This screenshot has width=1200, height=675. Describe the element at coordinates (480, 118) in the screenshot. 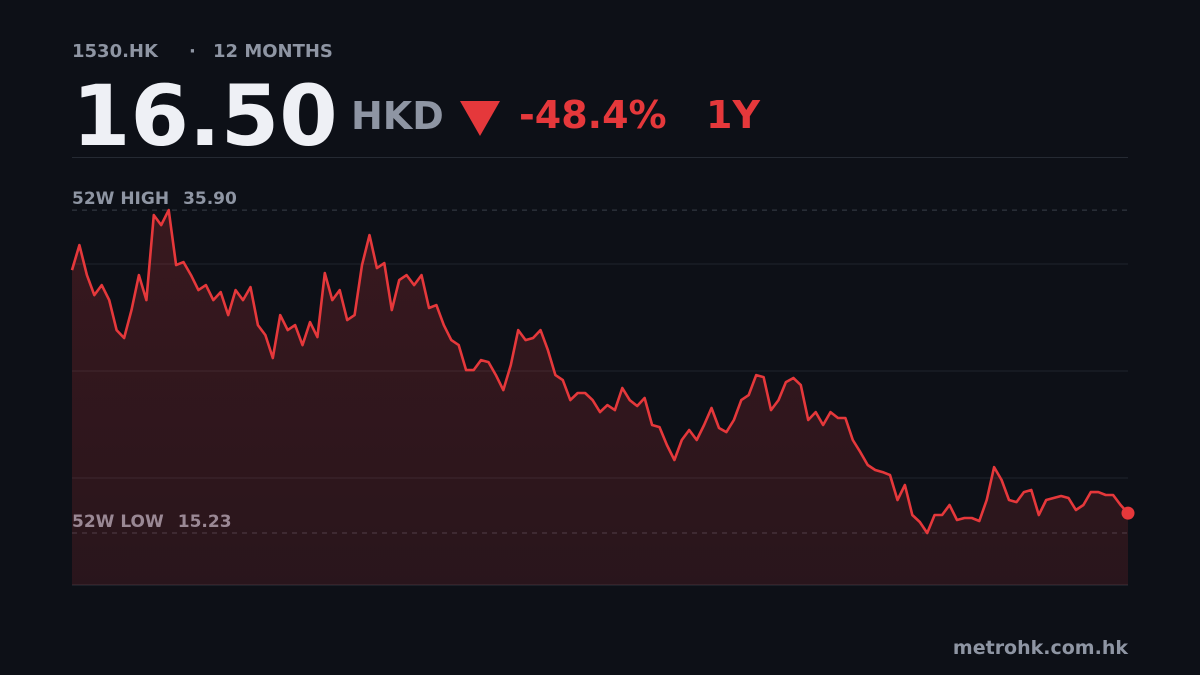

I see `down-arrow` at that location.